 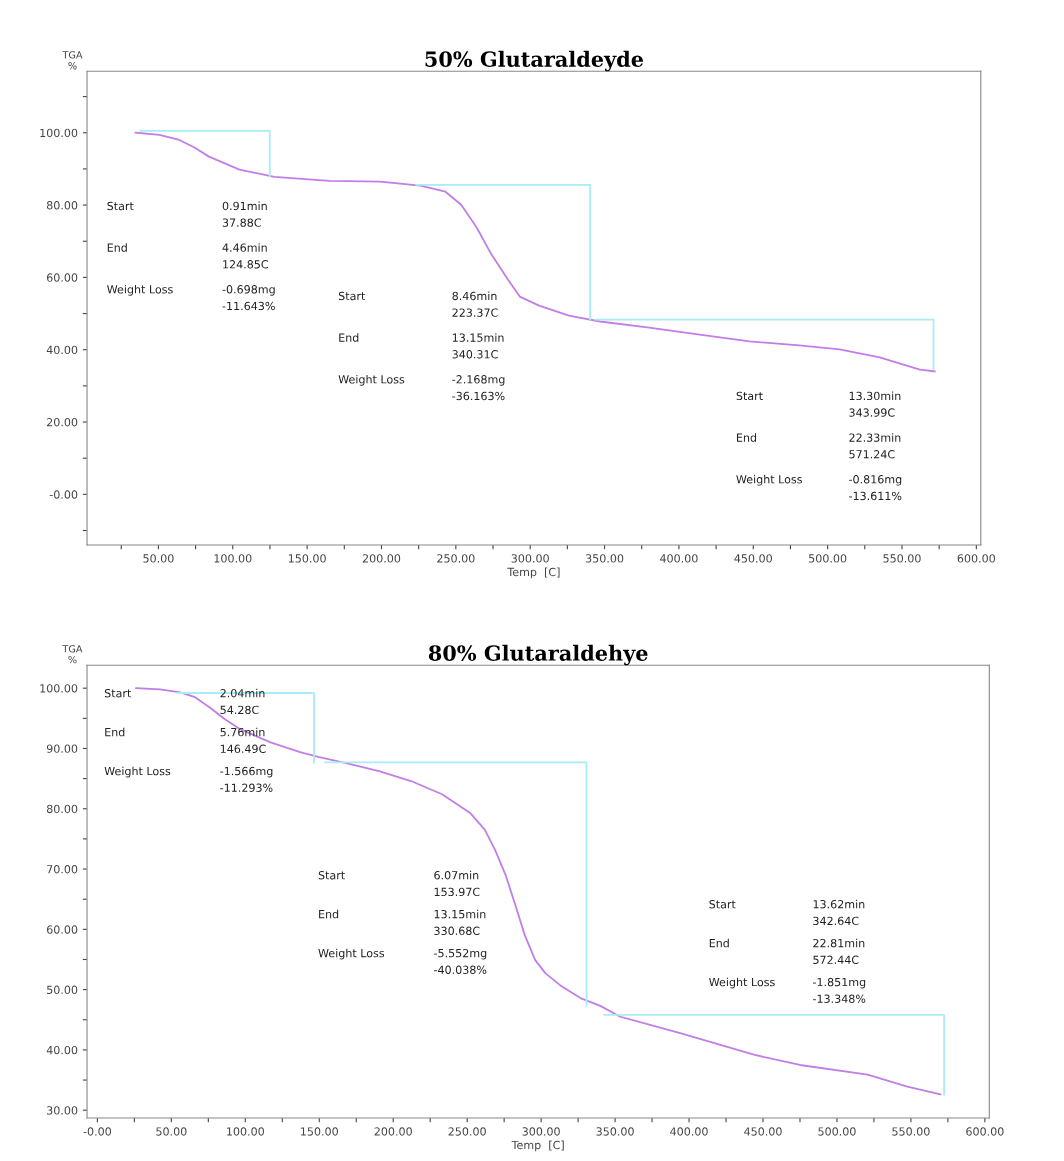 I want to click on annotation: 13.15min 340.31C, so click(x=478, y=346).